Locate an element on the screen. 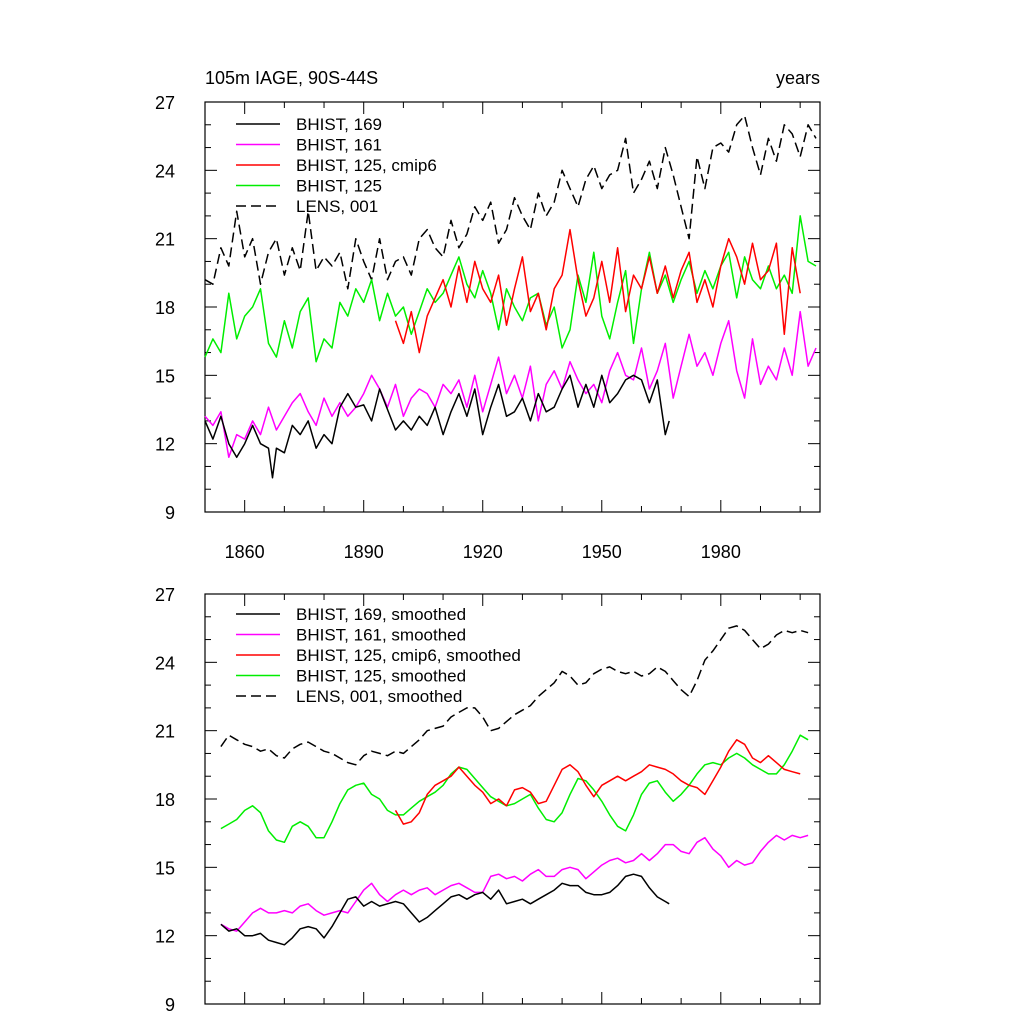 This screenshot has width=1024, height=1024. legend-label: BHIST, 125 is located at coordinates (339, 186).